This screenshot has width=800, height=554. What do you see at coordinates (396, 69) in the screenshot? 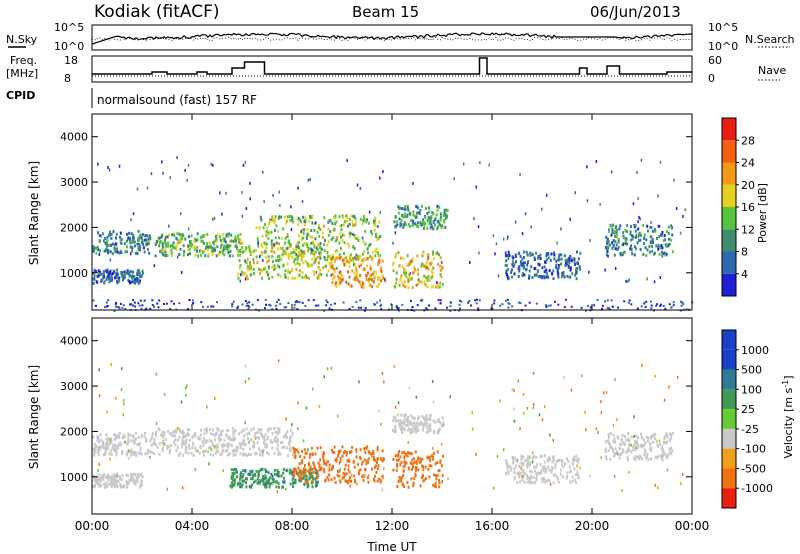
I see `freq-panel: Freq. [MHz] 18 8 60 0 Nave` at bounding box center [396, 69].